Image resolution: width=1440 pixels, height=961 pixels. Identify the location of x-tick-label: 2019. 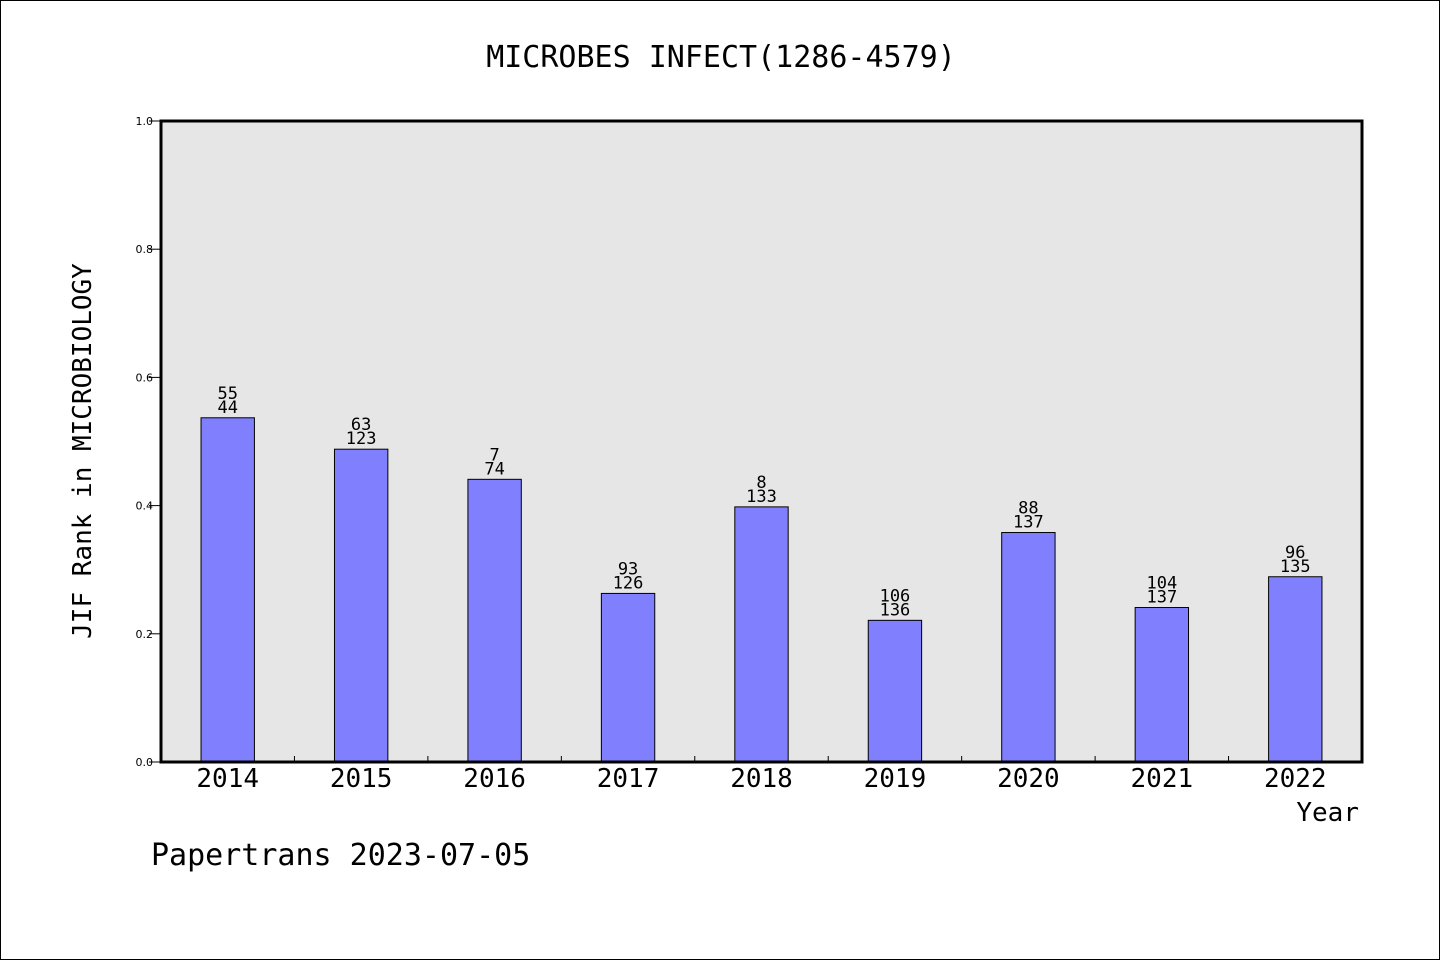
(895, 779).